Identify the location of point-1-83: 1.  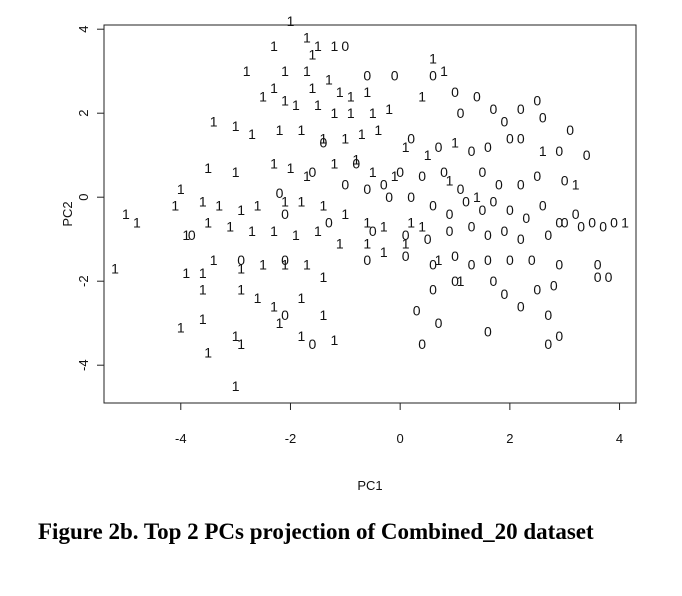
(241, 290).